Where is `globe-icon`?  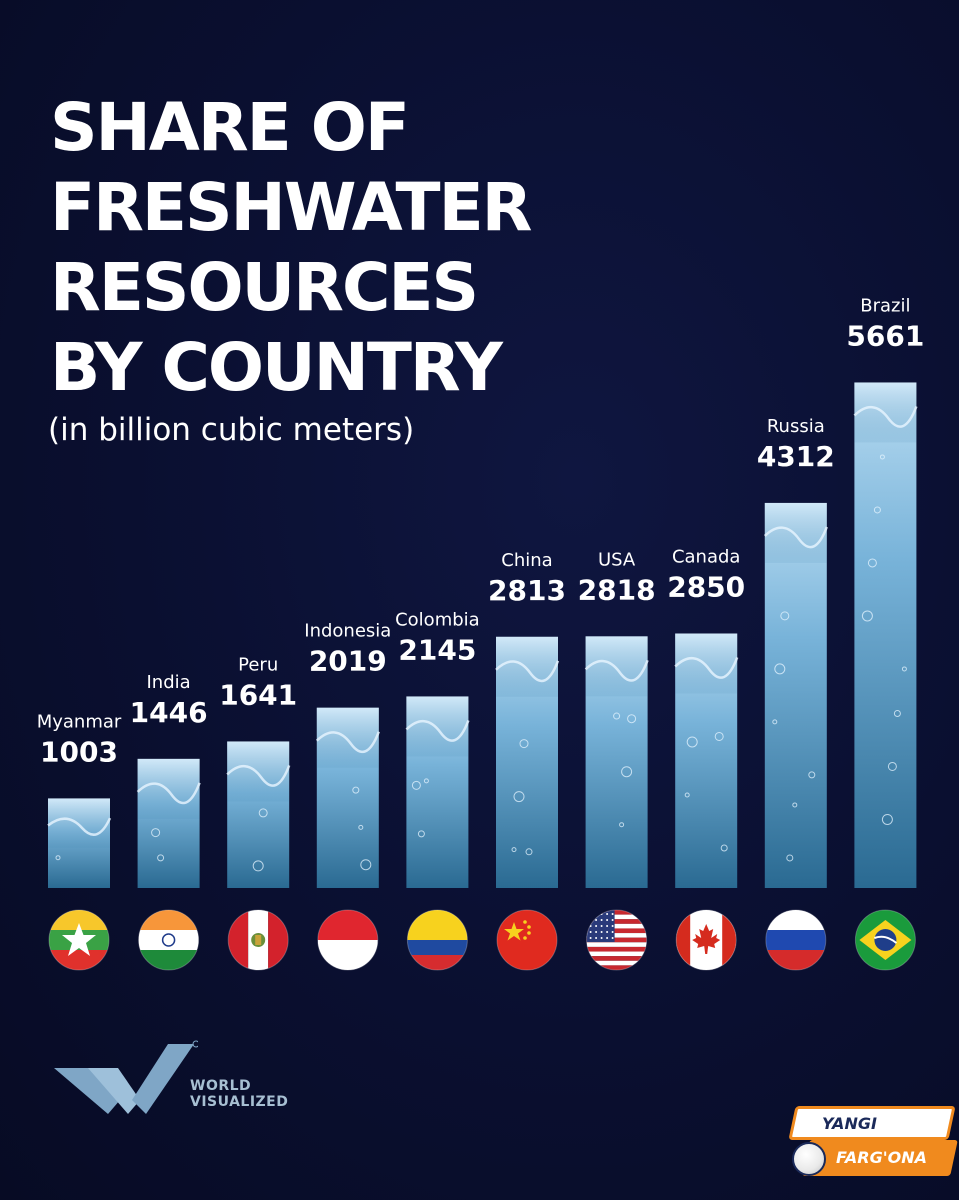
globe-icon is located at coordinates (809, 1159).